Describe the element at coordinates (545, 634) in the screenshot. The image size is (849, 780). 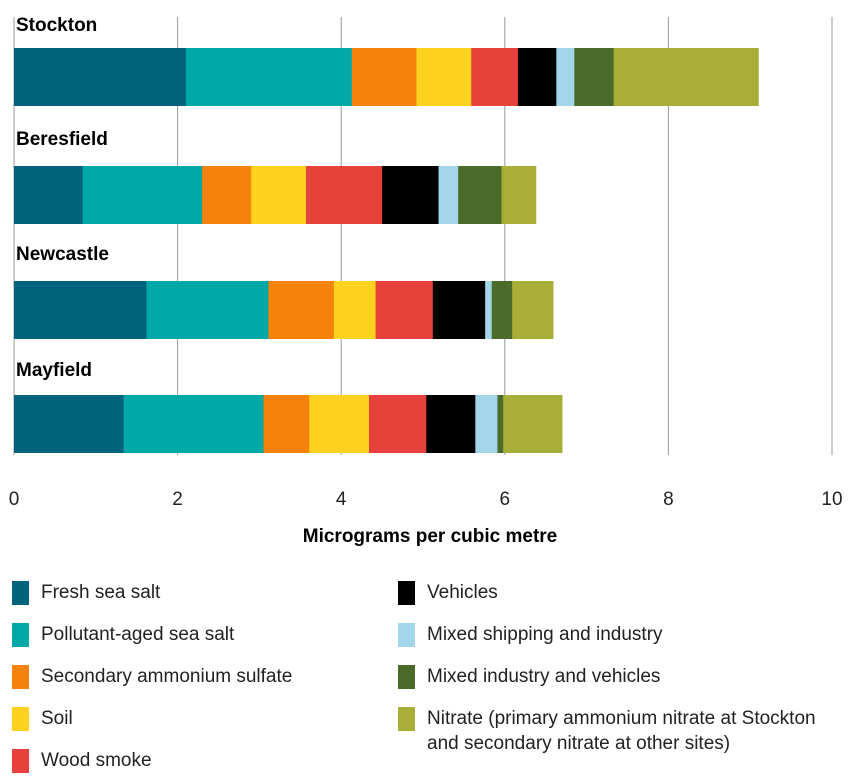
I see `legend-label: Mixed shipping and industry` at that location.